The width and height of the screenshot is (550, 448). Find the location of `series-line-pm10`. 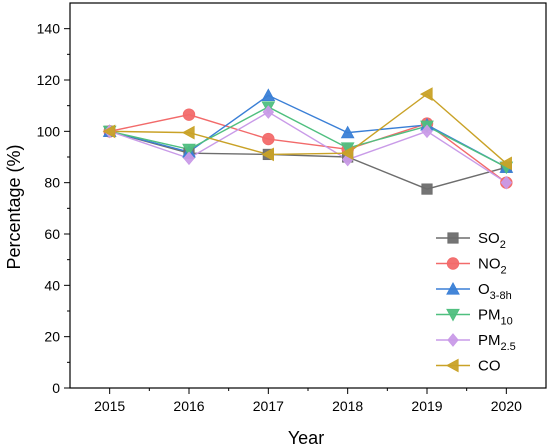

series-line-pm10 is located at coordinates (308, 137).